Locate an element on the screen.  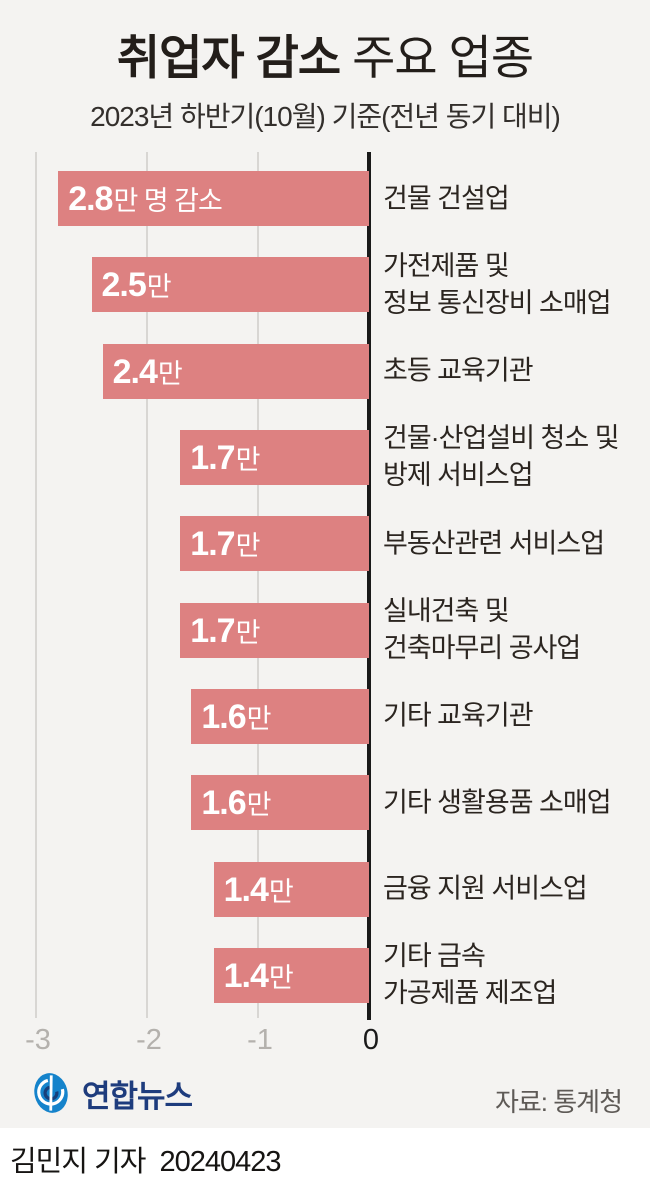
bar-value-label: 2.8 만 명 감소 is located at coordinates (145, 198).